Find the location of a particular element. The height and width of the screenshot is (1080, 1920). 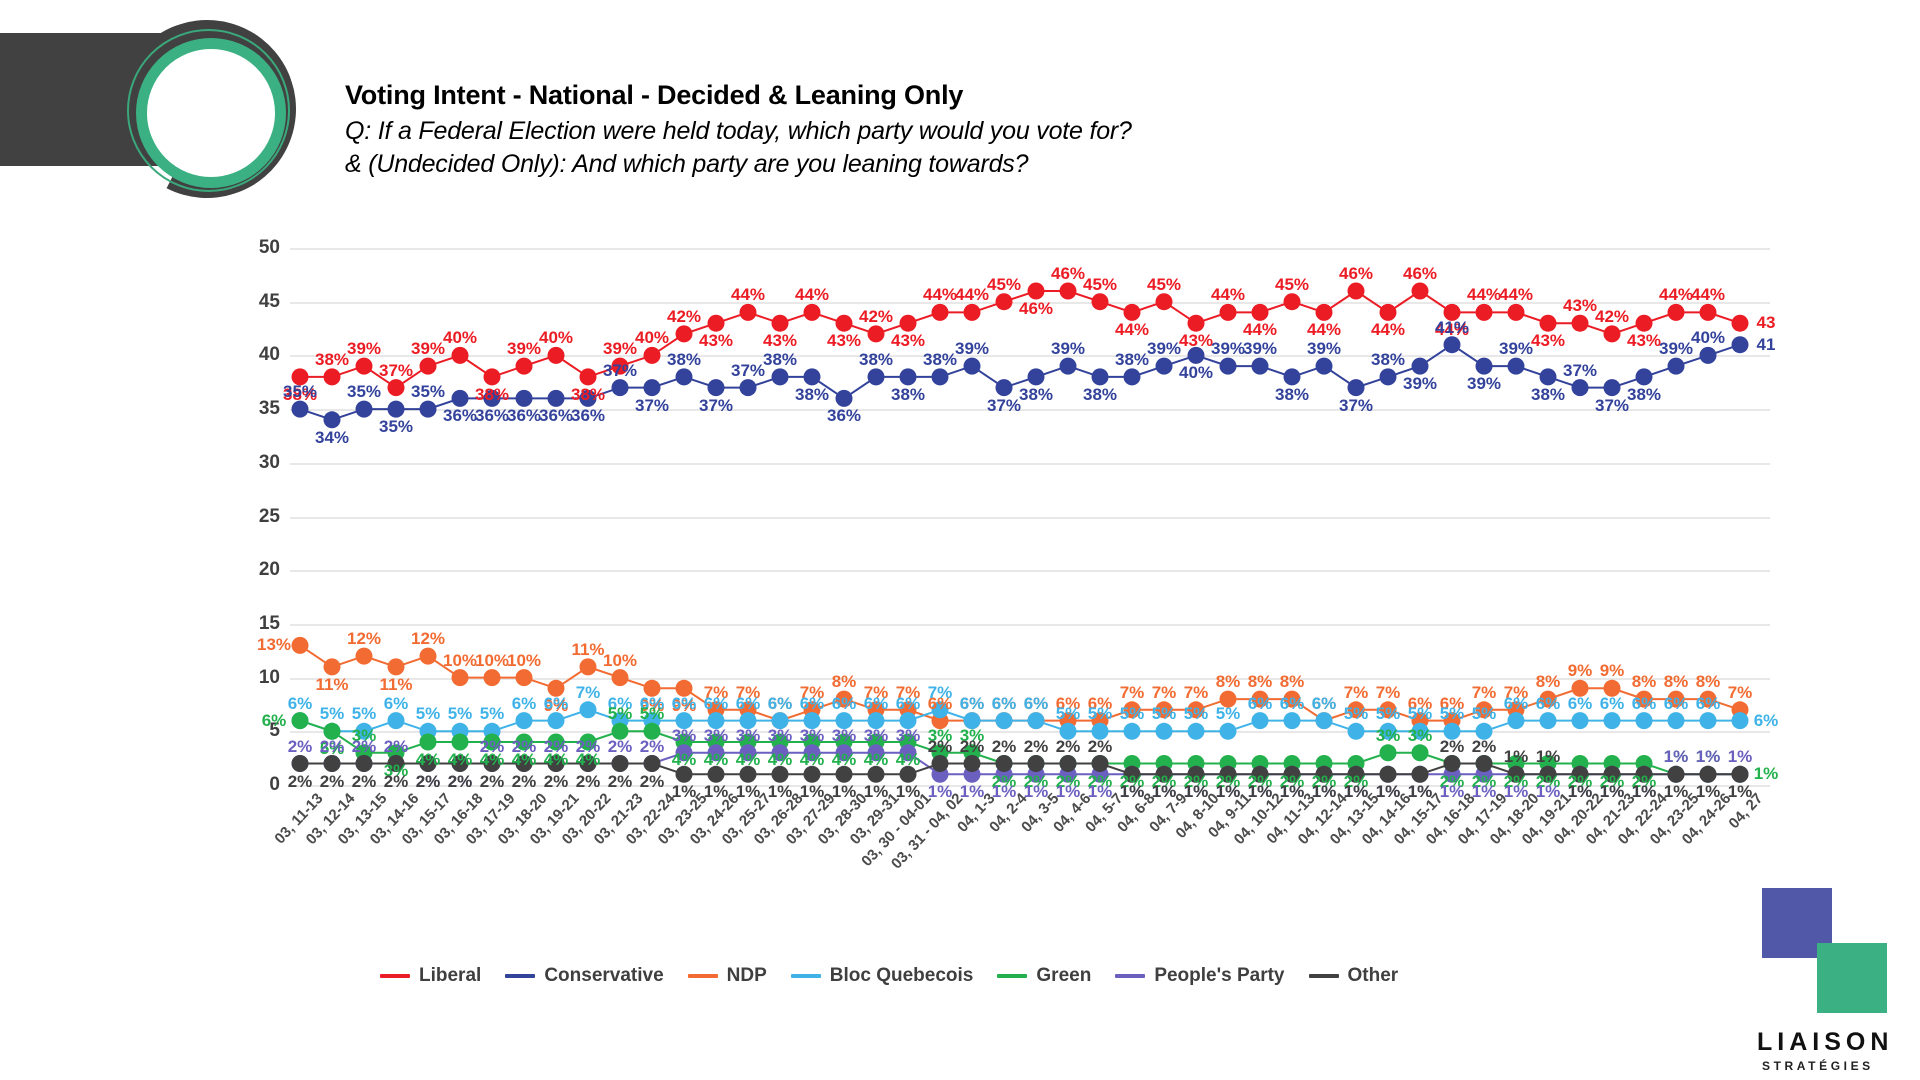

y-axis-tick-label: 40 is located at coordinates (269, 355).